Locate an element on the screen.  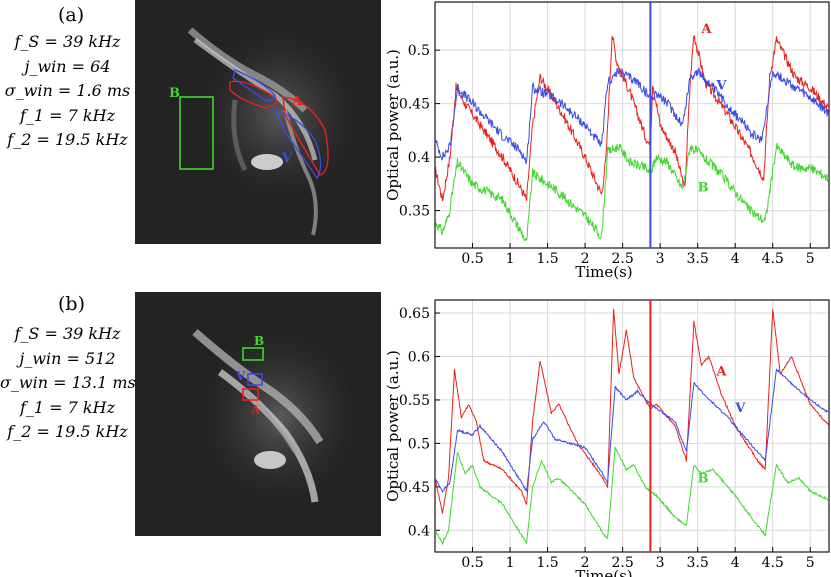
roi-v-region is located at coordinates (254, 85).